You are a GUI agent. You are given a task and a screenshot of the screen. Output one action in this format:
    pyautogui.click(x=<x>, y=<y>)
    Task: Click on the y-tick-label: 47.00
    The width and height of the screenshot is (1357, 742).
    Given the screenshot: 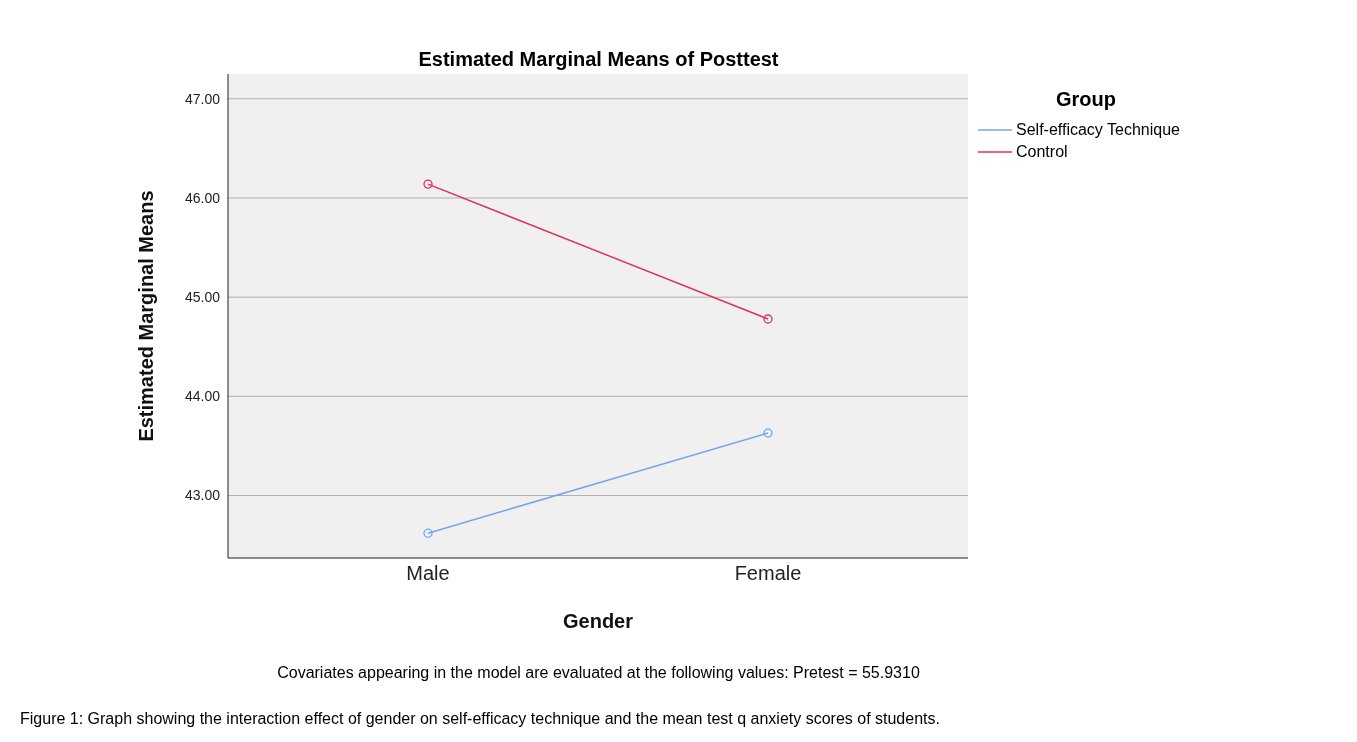 What is the action you would take?
    pyautogui.click(x=202, y=98)
    